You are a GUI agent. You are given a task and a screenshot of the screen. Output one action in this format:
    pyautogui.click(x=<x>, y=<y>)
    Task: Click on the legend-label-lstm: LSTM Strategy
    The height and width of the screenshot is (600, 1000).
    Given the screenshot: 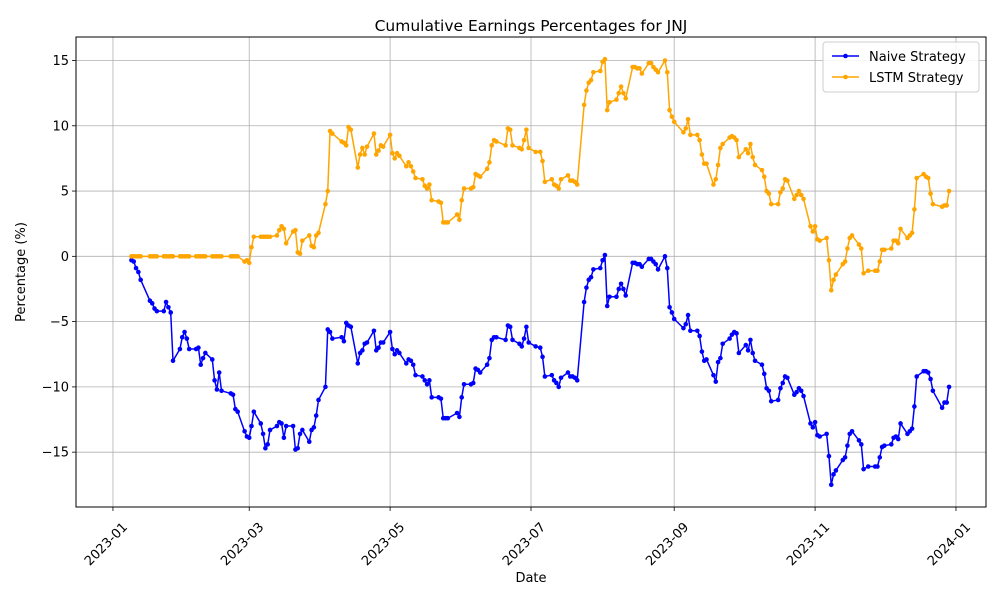 What is the action you would take?
    pyautogui.click(x=916, y=78)
    